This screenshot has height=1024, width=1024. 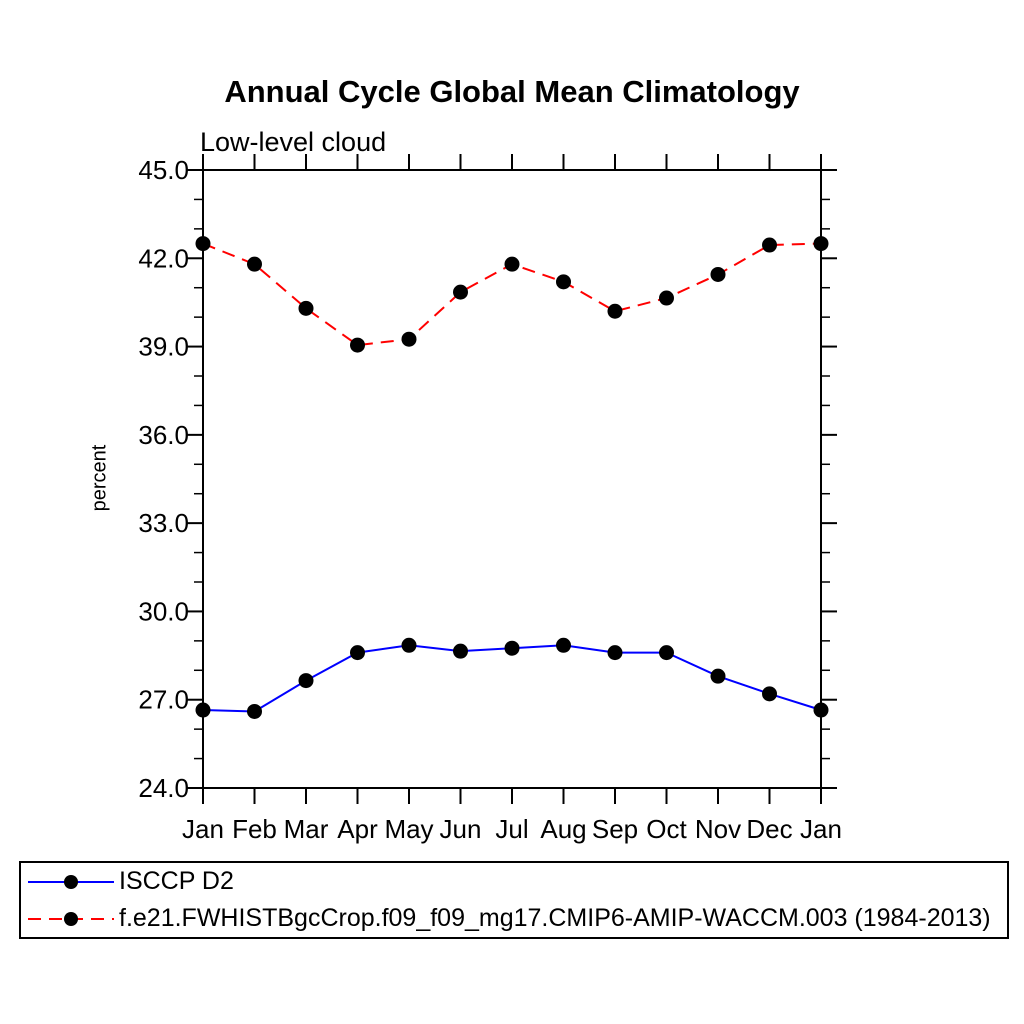 I want to click on y-tick-label: 33.0, so click(x=163, y=523).